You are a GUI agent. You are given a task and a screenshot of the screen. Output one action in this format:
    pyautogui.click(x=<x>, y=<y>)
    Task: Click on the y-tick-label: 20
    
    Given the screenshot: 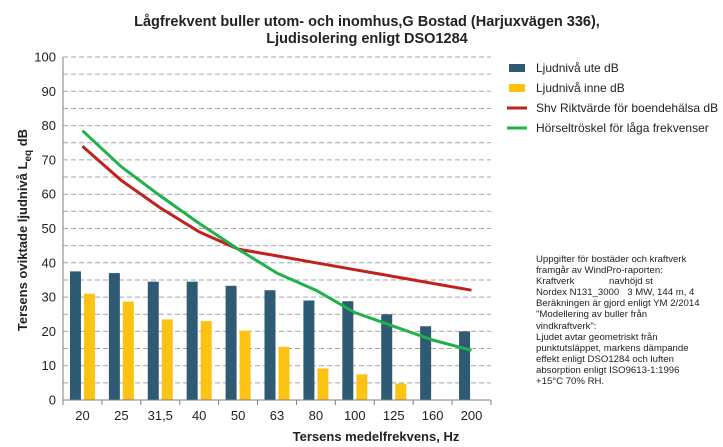 What is the action you would take?
    pyautogui.click(x=49, y=331)
    